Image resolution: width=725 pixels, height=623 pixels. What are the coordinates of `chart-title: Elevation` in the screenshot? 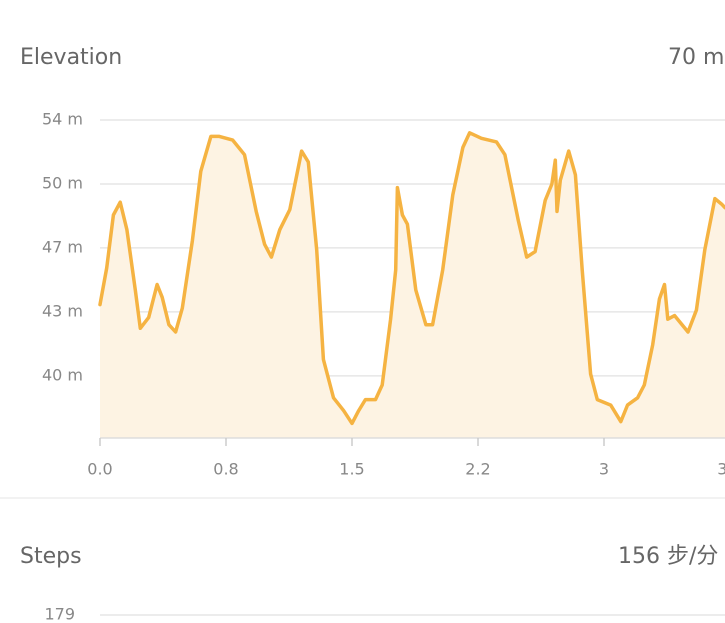 It's located at (71, 57).